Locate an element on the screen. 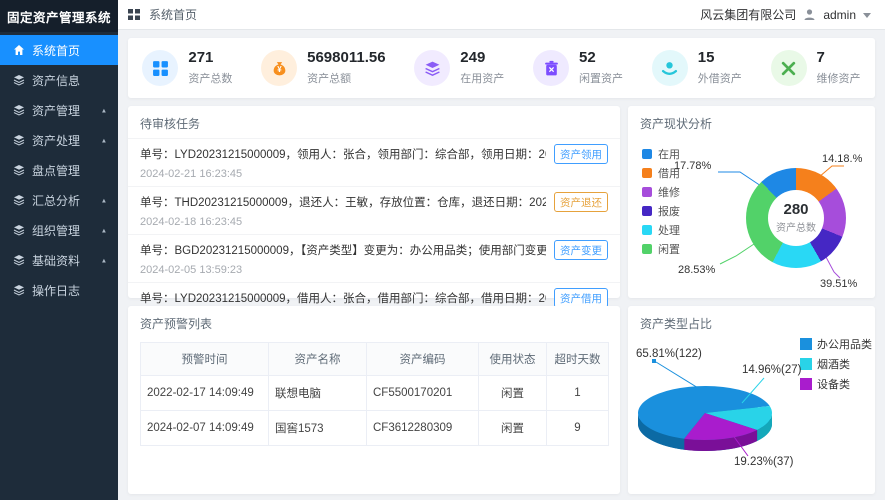 The height and width of the screenshot is (500, 885). column-header: 资产编码 is located at coordinates (422, 359).